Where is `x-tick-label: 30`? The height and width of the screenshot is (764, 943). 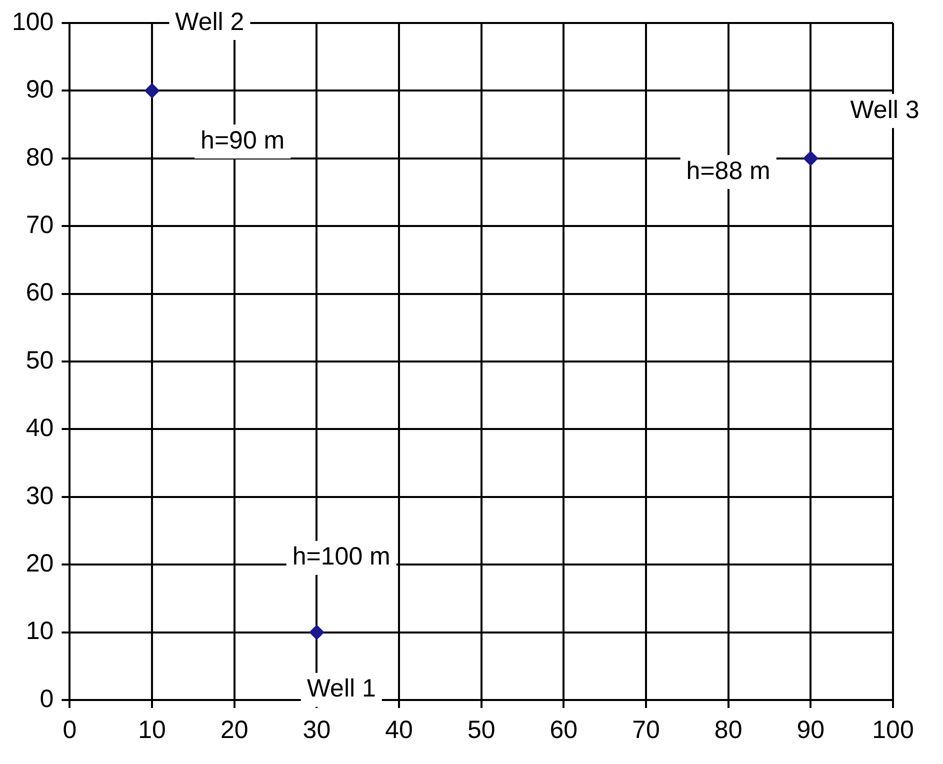
x-tick-label: 30 is located at coordinates (316, 730).